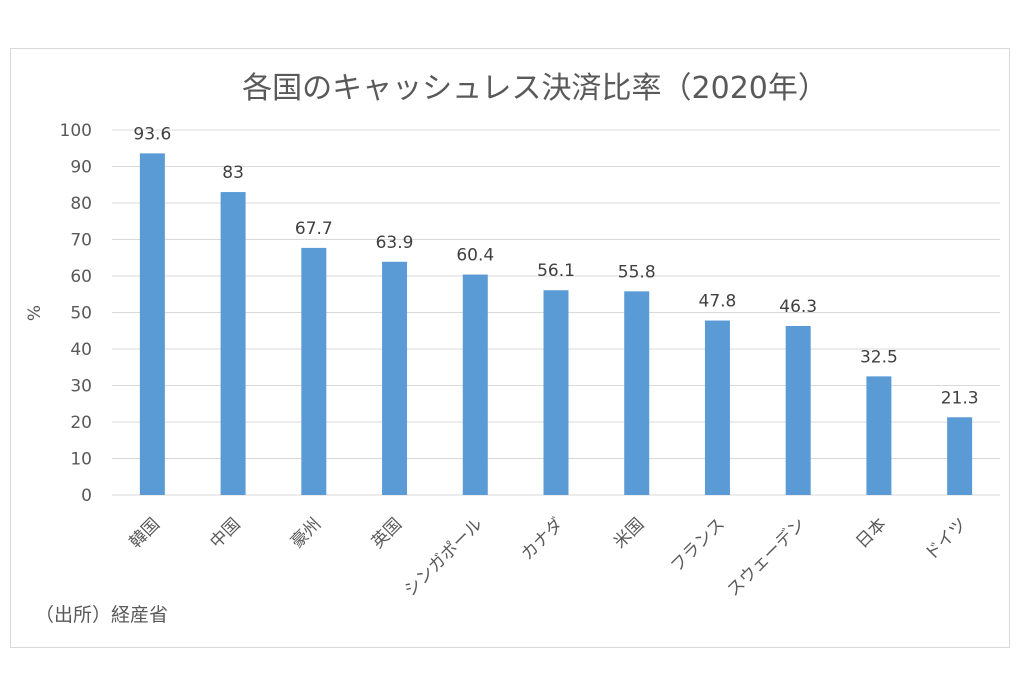 This screenshot has height=699, width=1021. What do you see at coordinates (556, 271) in the screenshot?
I see `data-label: 56.1` at bounding box center [556, 271].